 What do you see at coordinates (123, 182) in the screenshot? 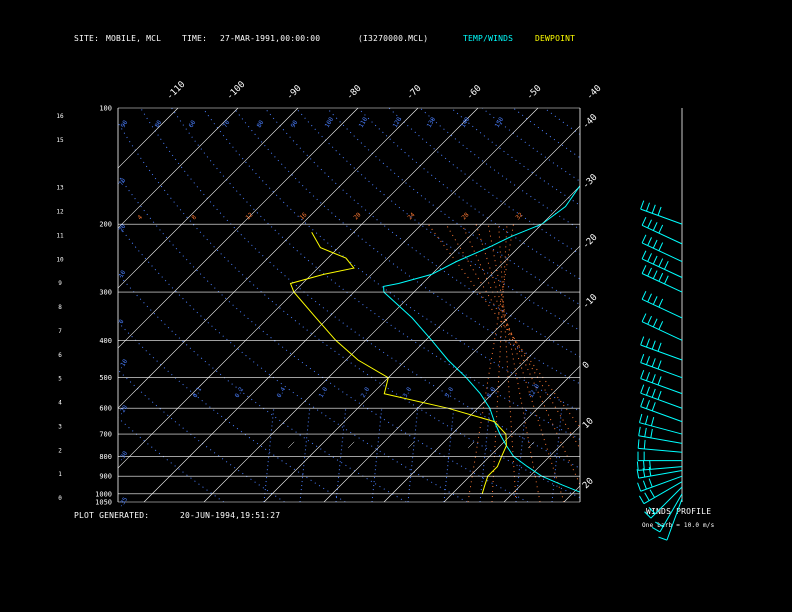
I see `dry-adiabat-label-left: 70` at bounding box center [123, 182].